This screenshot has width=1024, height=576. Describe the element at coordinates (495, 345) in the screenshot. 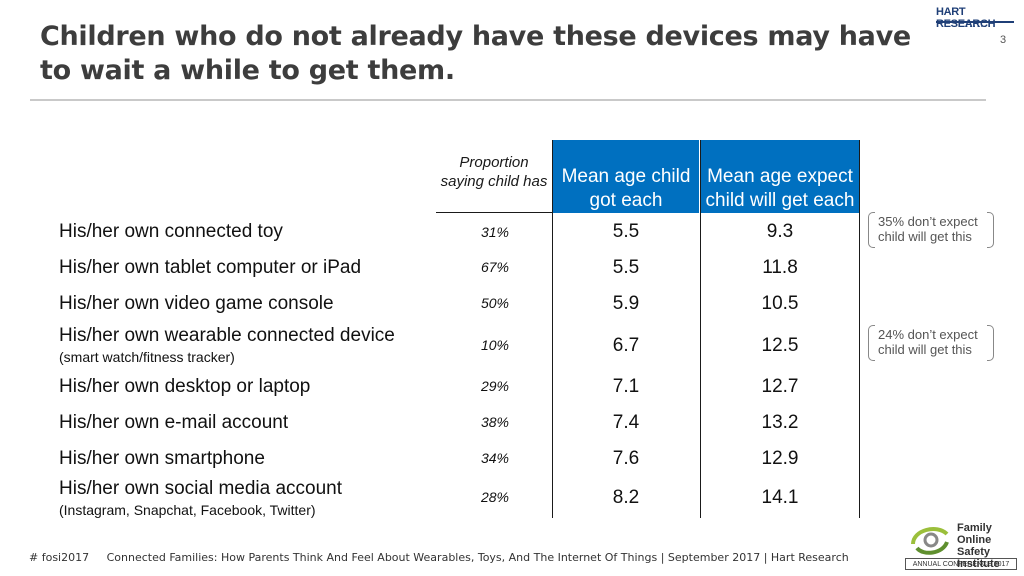

I see `row-proportion: 10%` at that location.